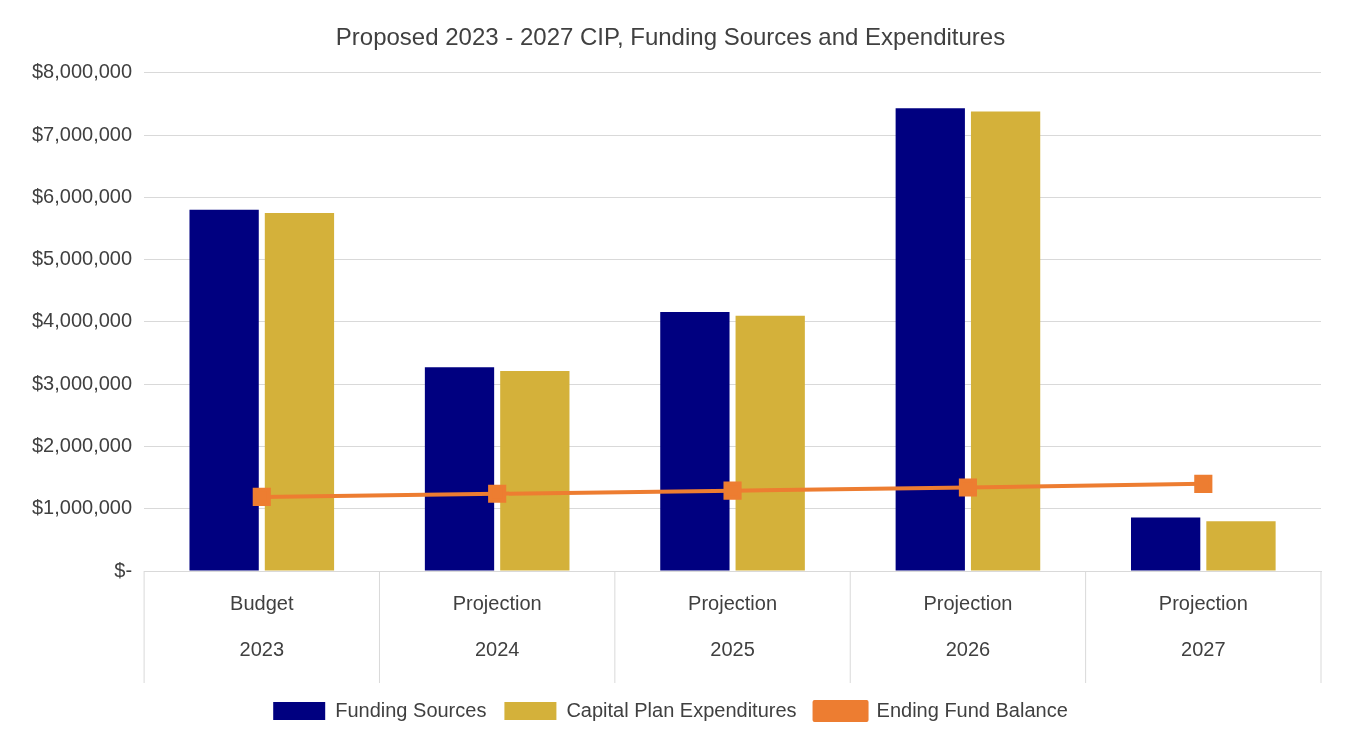 The height and width of the screenshot is (741, 1347). I want to click on legend-label: Funding Sources, so click(411, 709).